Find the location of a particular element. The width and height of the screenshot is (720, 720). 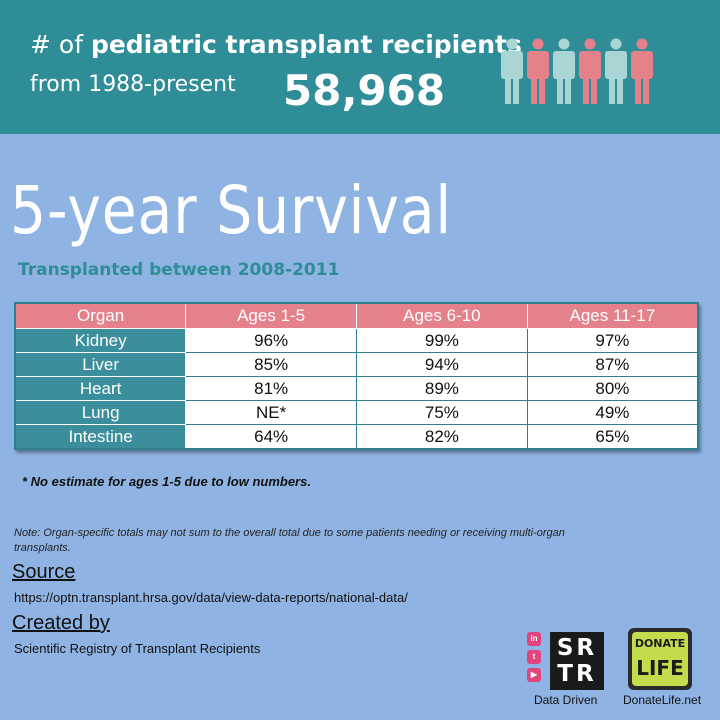

value-cell: 85% is located at coordinates (271, 364).